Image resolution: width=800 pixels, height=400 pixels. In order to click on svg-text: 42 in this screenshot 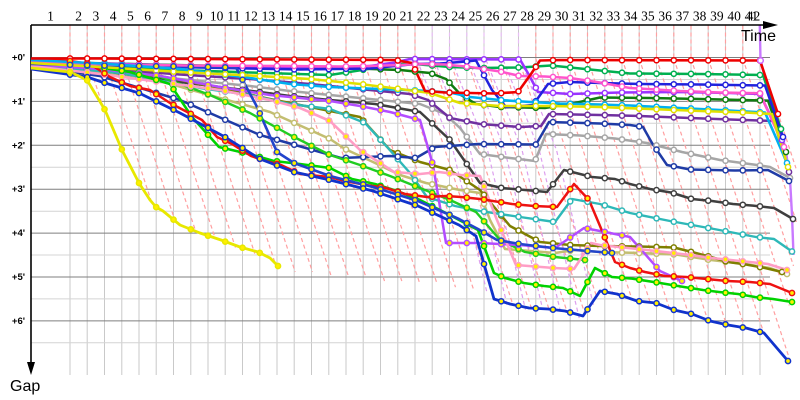, I will do `click(754, 16)`.